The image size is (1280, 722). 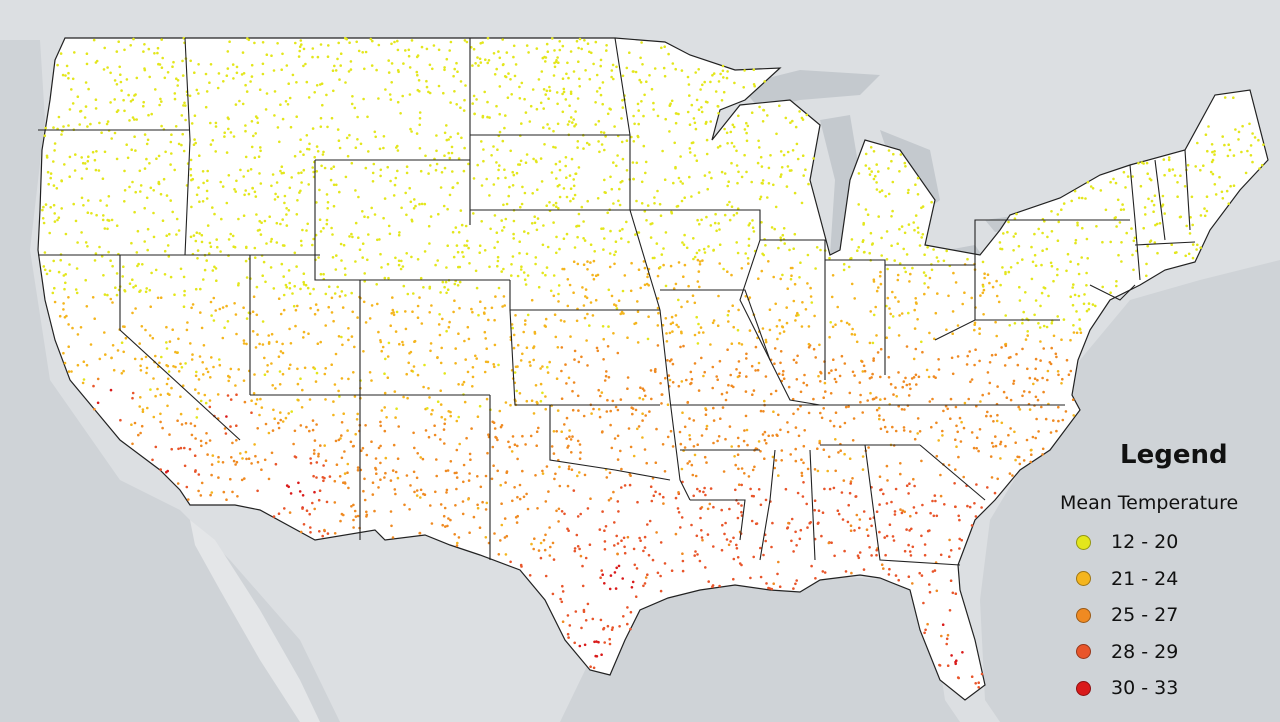 I want to click on legend-item: 28 - 29, so click(x=1161, y=652).